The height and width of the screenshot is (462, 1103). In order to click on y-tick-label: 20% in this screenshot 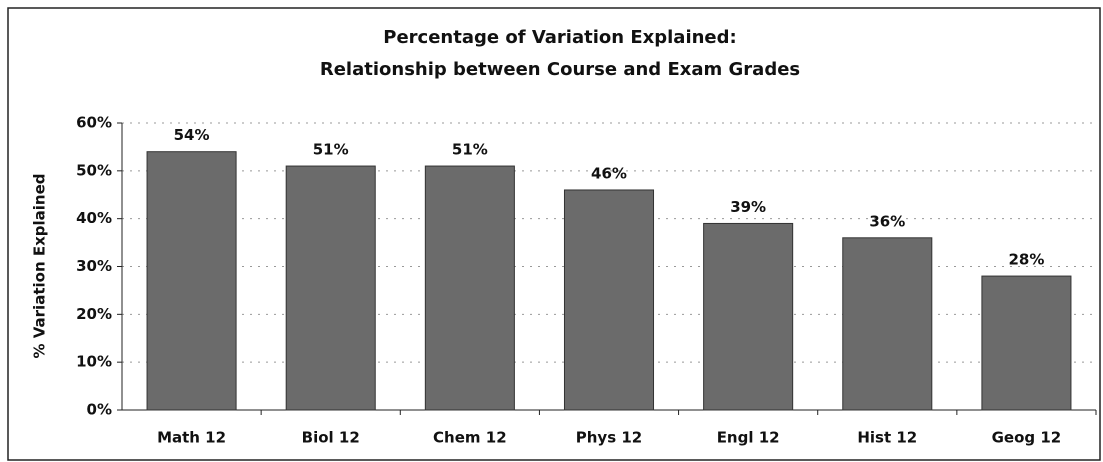, I will do `click(94, 314)`.